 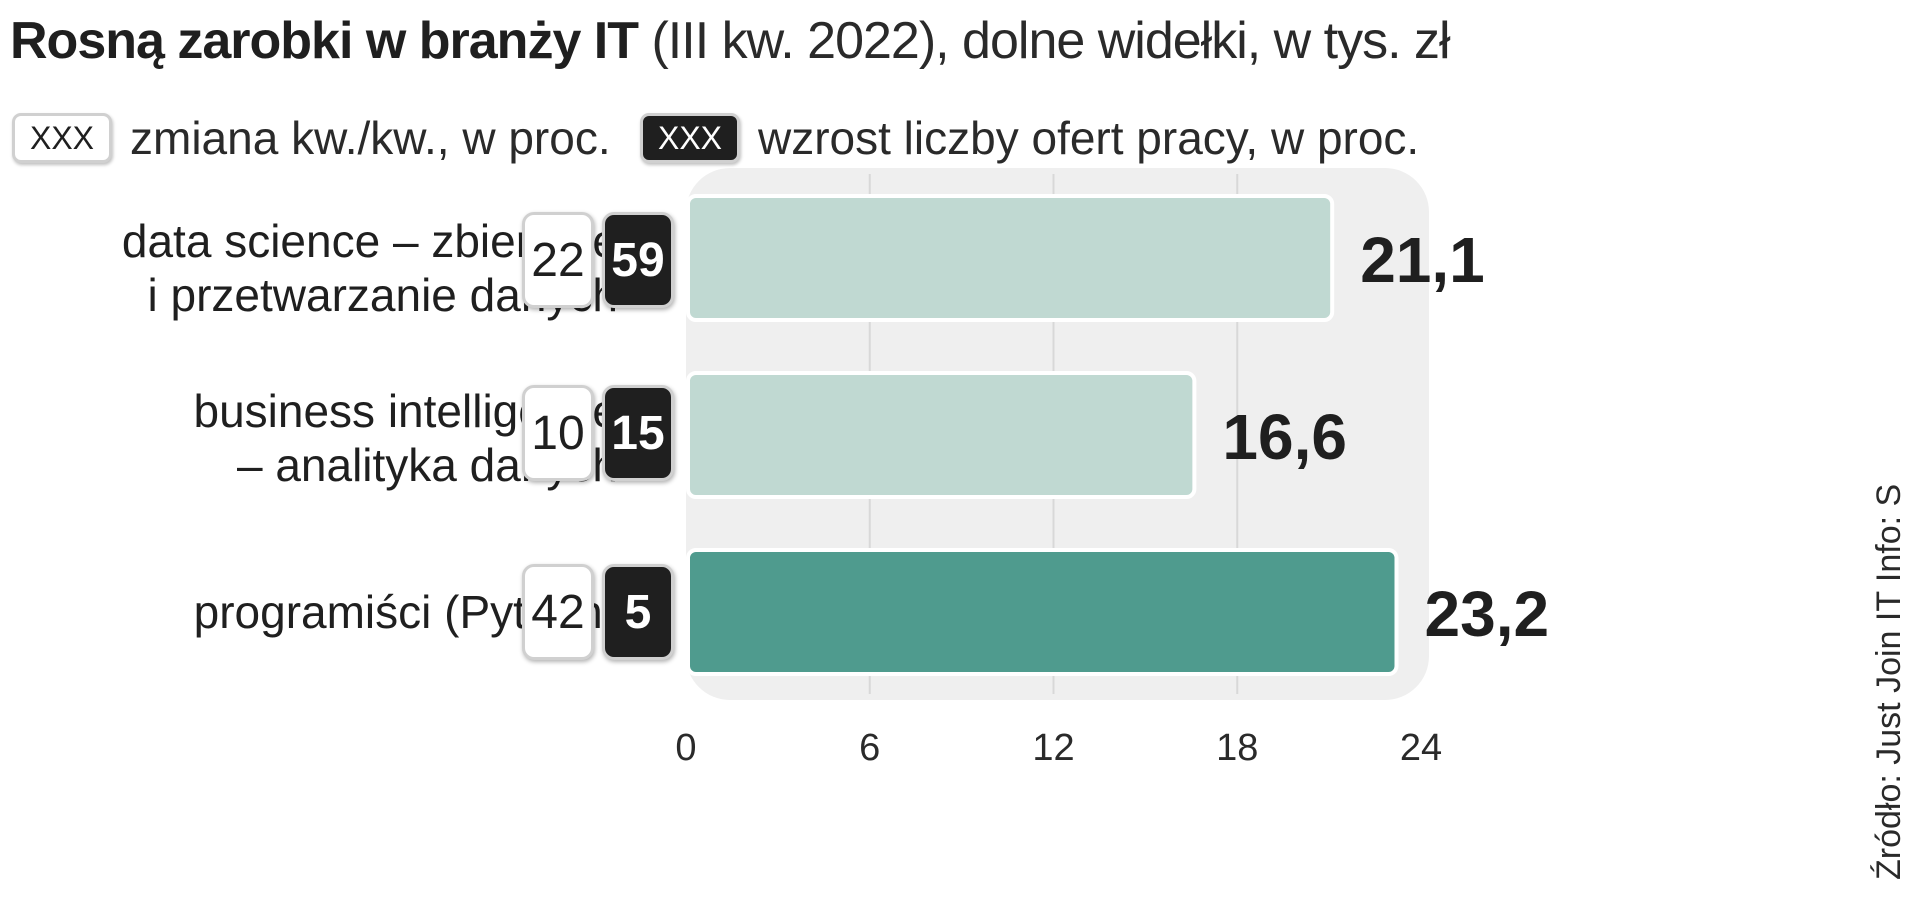 What do you see at coordinates (690, 138) in the screenshot?
I see `legend-offers-swatch: XXX` at bounding box center [690, 138].